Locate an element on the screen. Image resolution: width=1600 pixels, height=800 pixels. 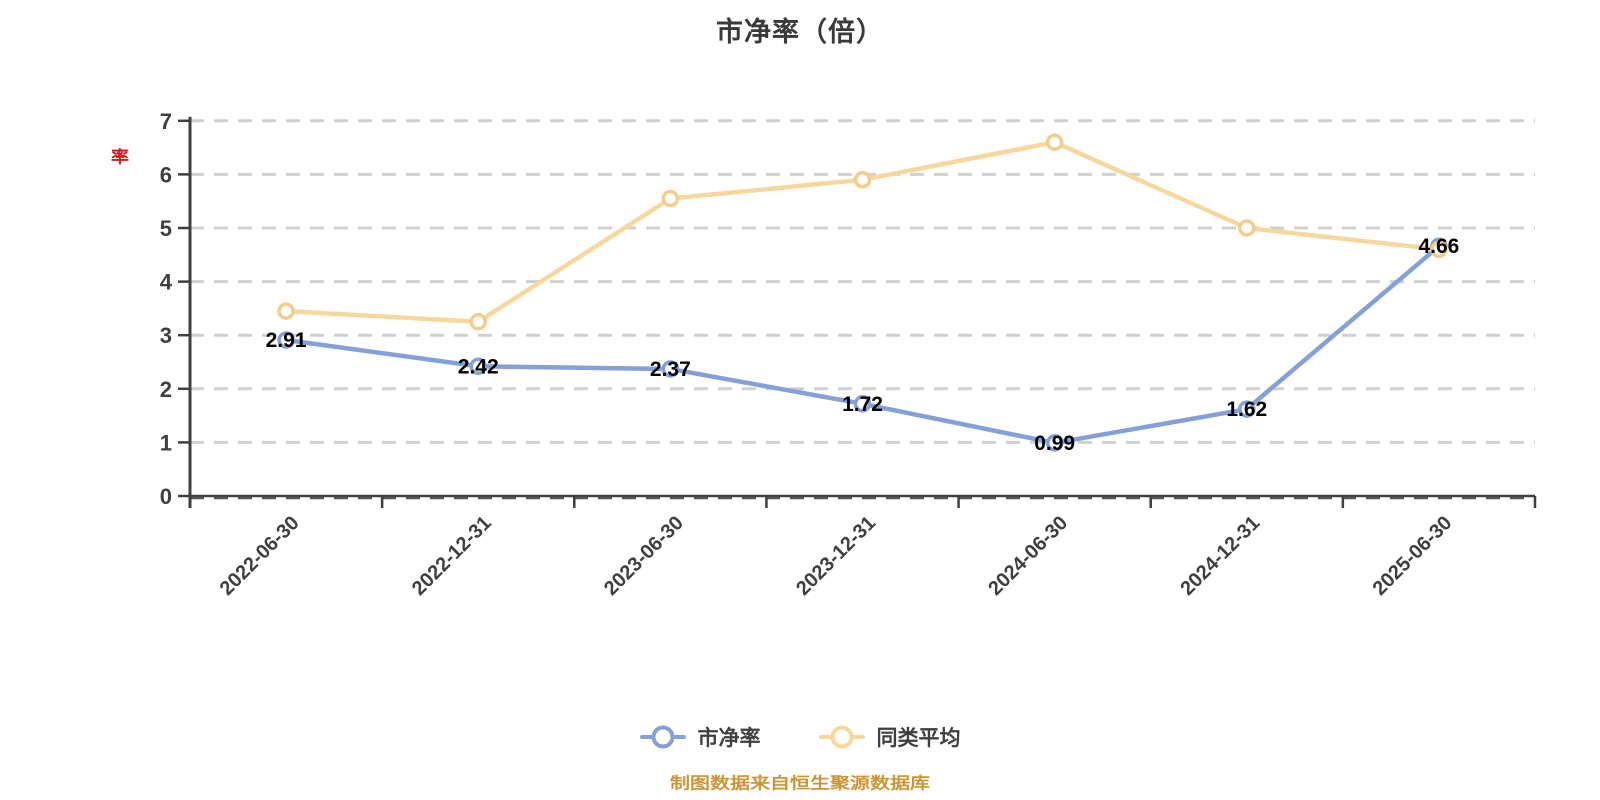
value-label: 2.37 is located at coordinates (670, 369).